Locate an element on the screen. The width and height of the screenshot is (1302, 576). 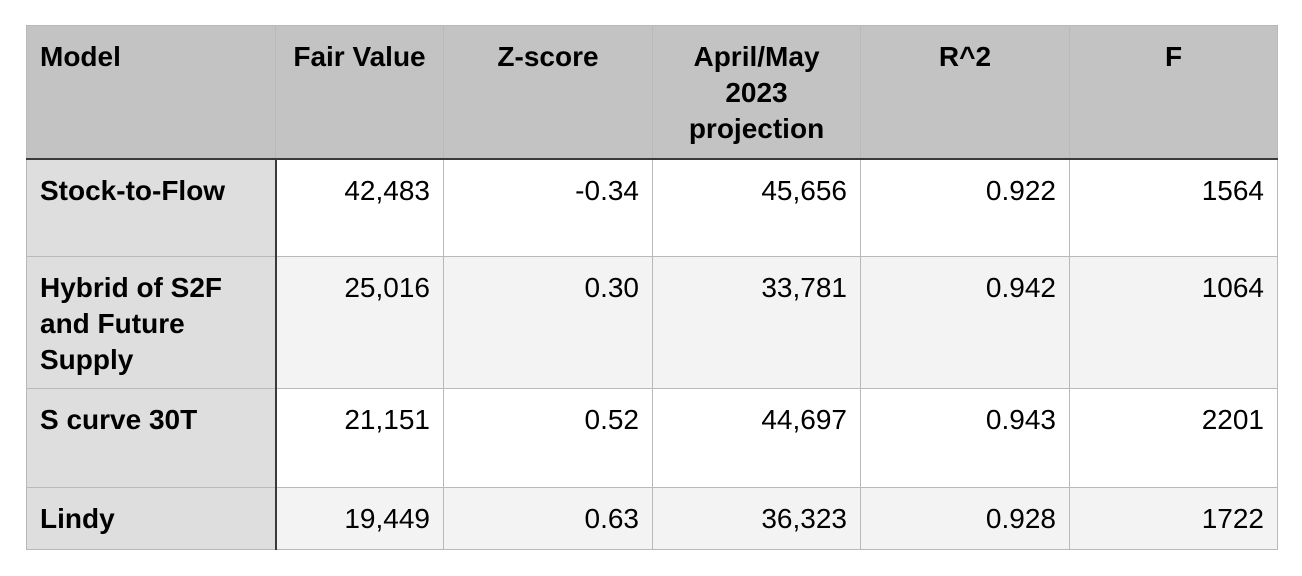
header-z-score: Z-score is located at coordinates (548, 92).